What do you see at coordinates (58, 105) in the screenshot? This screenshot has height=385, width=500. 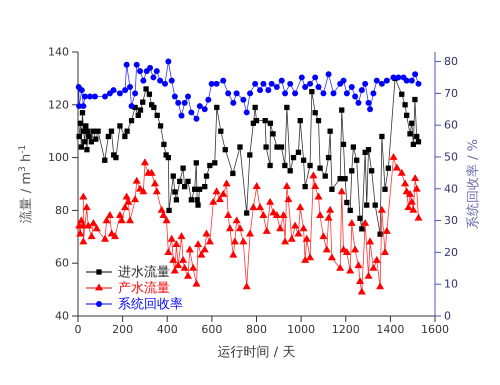 I see `y-tick-label: 120` at bounding box center [58, 105].